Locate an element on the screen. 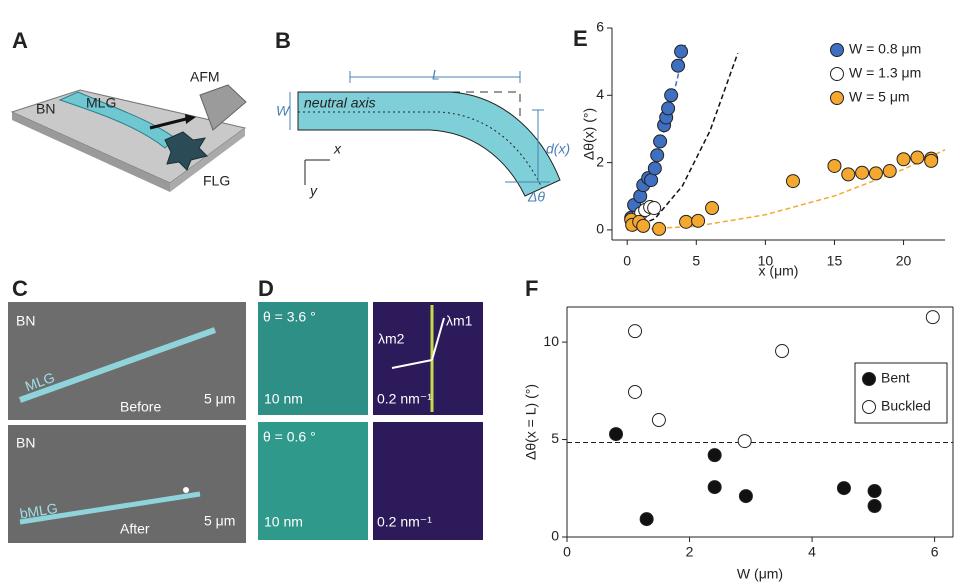  device-sketch: BN MLG AFM FLG is located at coordinates (128, 130).